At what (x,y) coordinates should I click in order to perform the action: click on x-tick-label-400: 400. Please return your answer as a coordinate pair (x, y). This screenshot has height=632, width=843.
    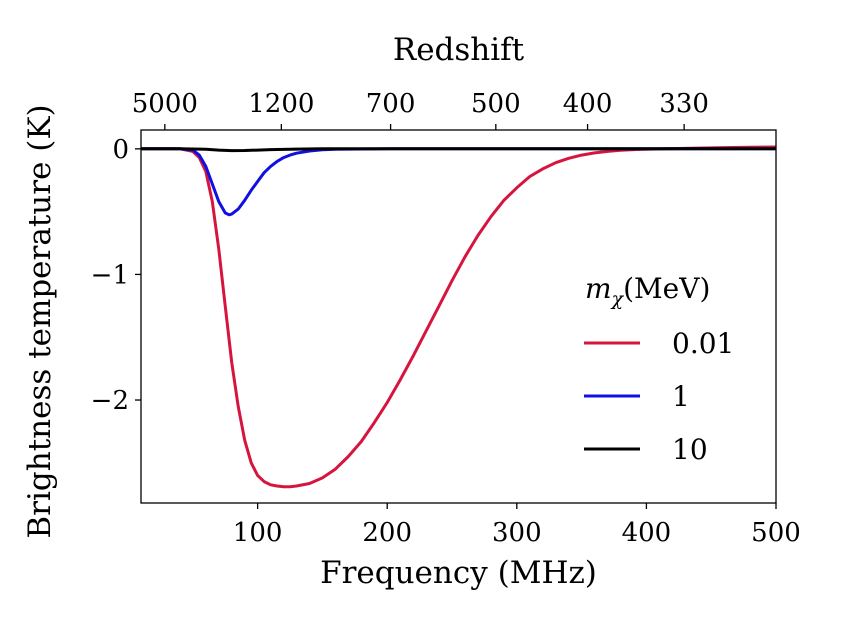
    Looking at the image, I should click on (647, 533).